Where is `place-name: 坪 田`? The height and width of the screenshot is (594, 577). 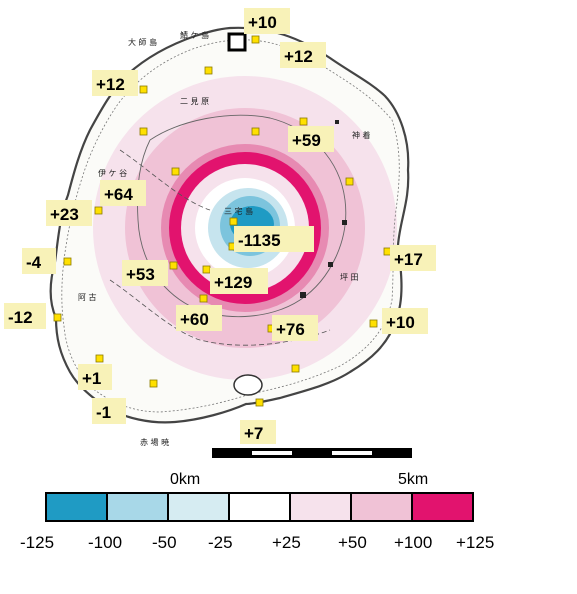 place-name: 坪 田 is located at coordinates (349, 277).